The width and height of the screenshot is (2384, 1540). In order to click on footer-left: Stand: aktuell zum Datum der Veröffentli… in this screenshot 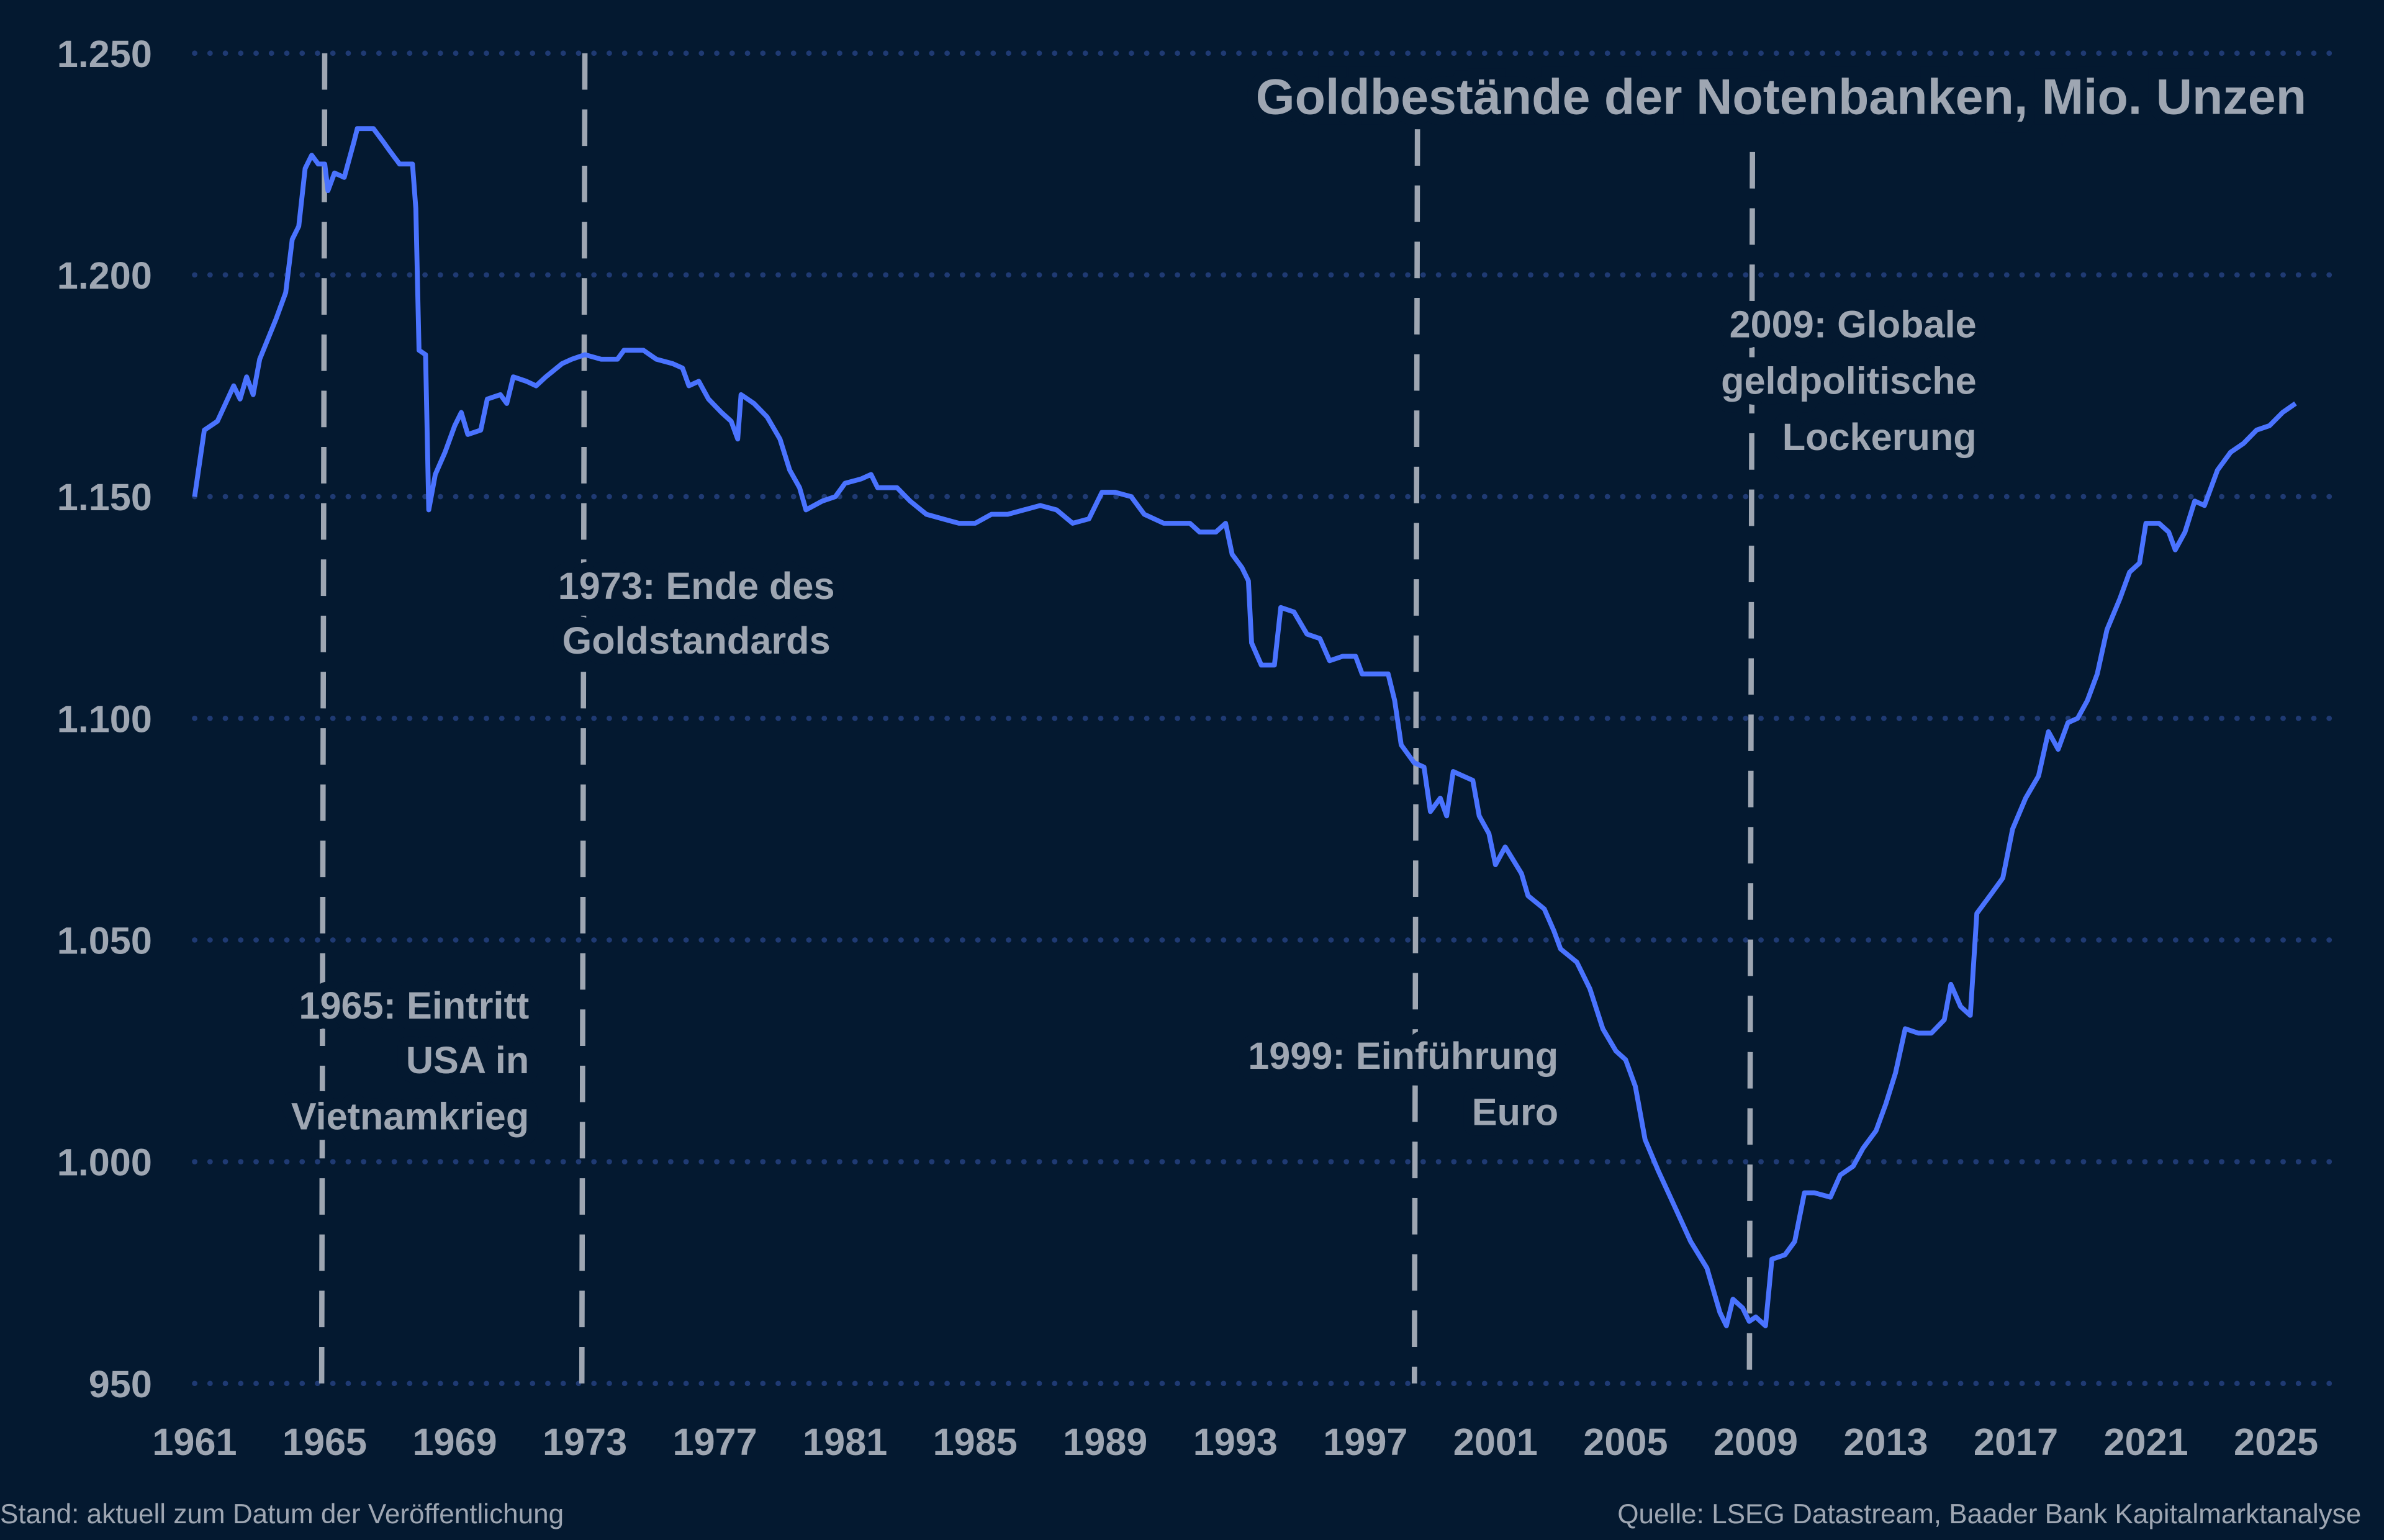, I will do `click(282, 1514)`.